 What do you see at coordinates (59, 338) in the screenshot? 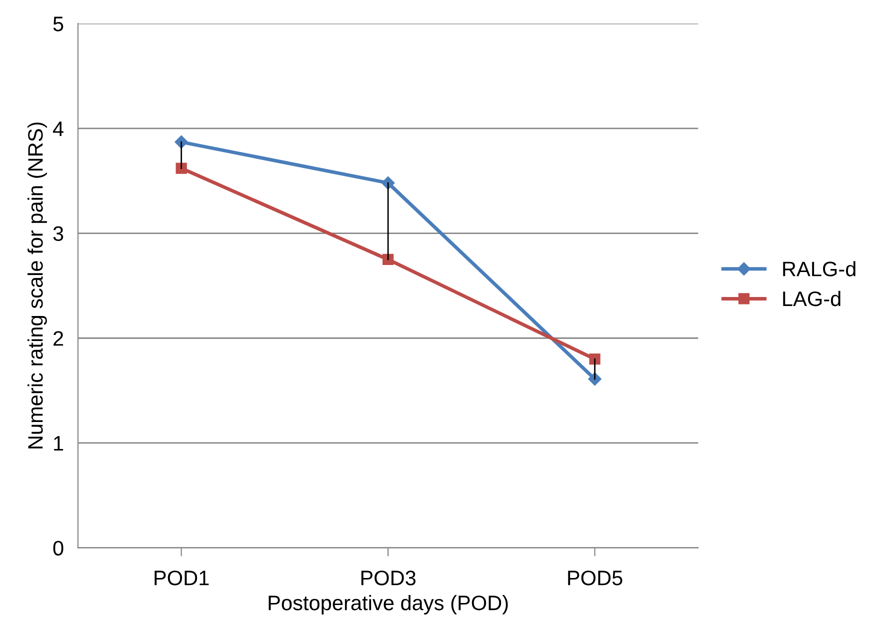
I see `y-tick-label: 2` at bounding box center [59, 338].